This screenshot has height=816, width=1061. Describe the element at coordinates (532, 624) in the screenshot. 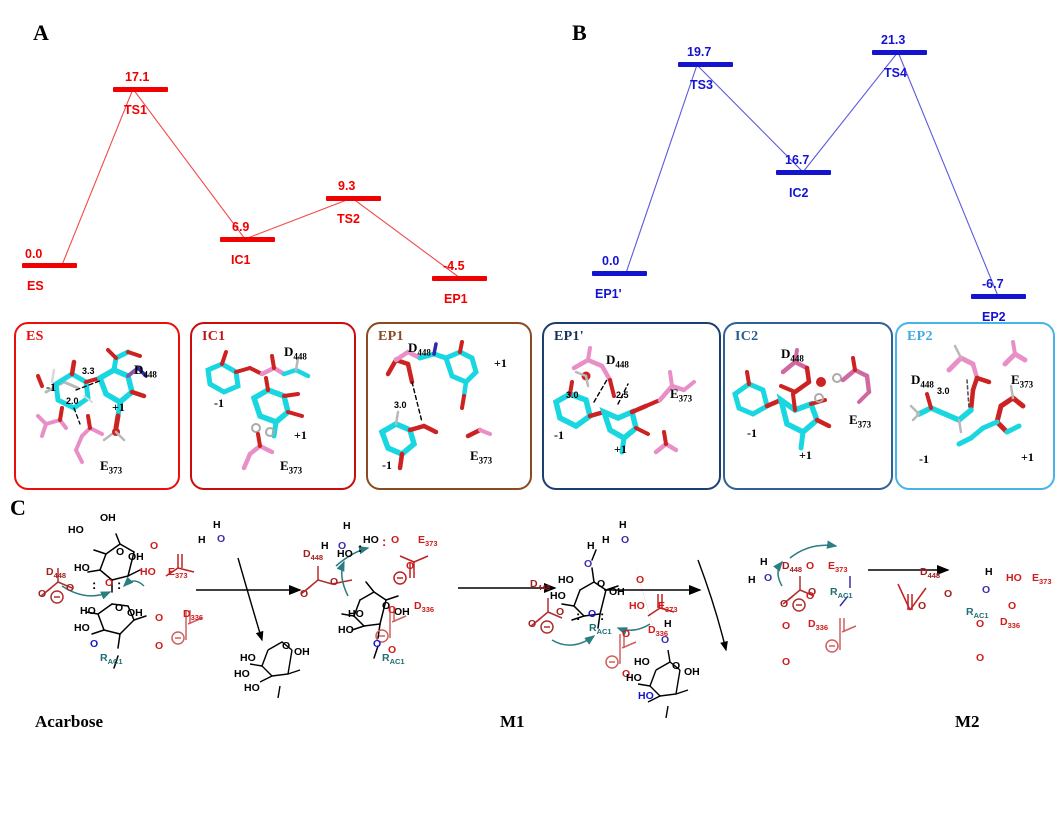

I see `m1-d448-o2: O` at that location.